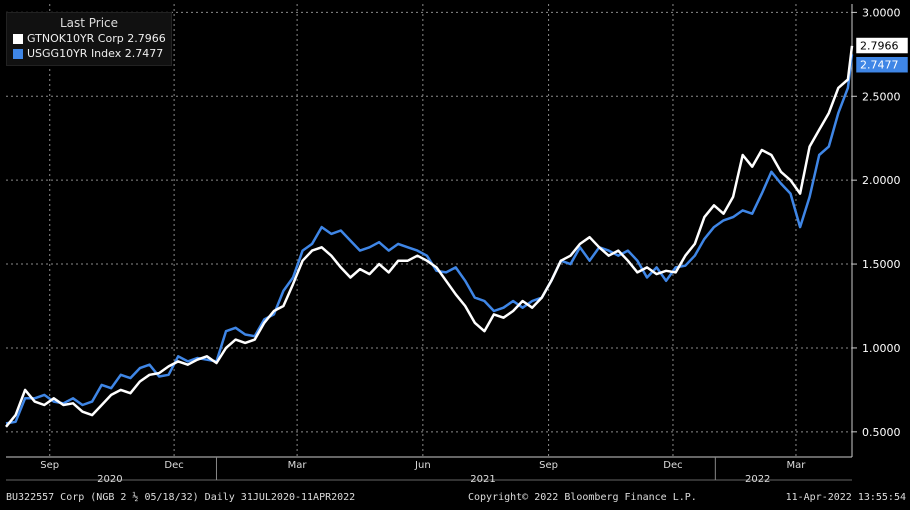  Describe the element at coordinates (881, 432) in the screenshot. I see `y-tick-label: 0.5000` at that location.